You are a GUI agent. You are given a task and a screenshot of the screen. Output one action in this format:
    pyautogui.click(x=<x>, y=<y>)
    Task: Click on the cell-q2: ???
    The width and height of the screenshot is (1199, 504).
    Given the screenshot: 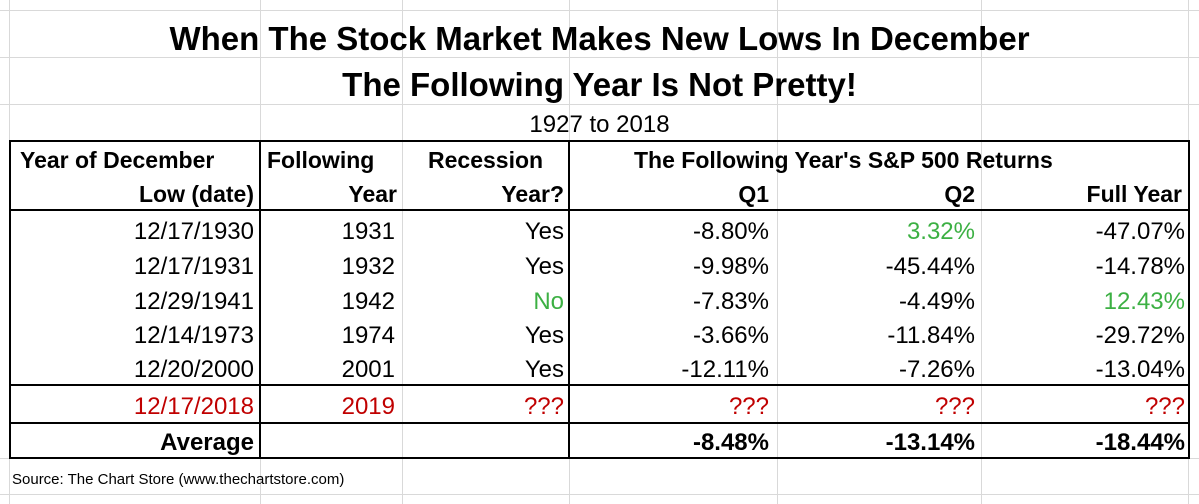 What is the action you would take?
    pyautogui.click(x=954, y=406)
    